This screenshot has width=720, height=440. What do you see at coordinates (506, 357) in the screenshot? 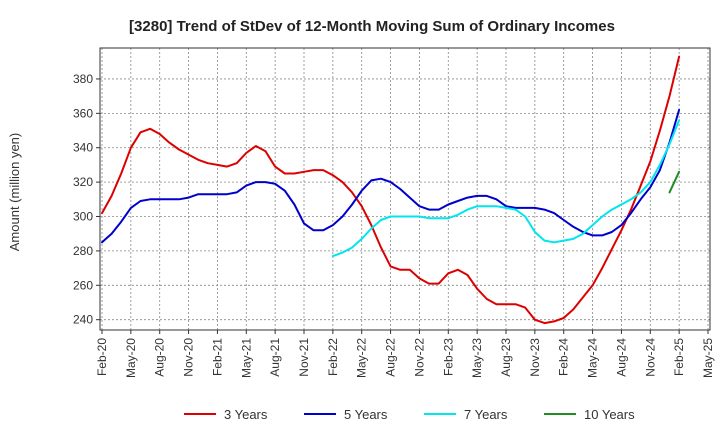
I see `x-tick-label: Aug-23` at bounding box center [506, 357].